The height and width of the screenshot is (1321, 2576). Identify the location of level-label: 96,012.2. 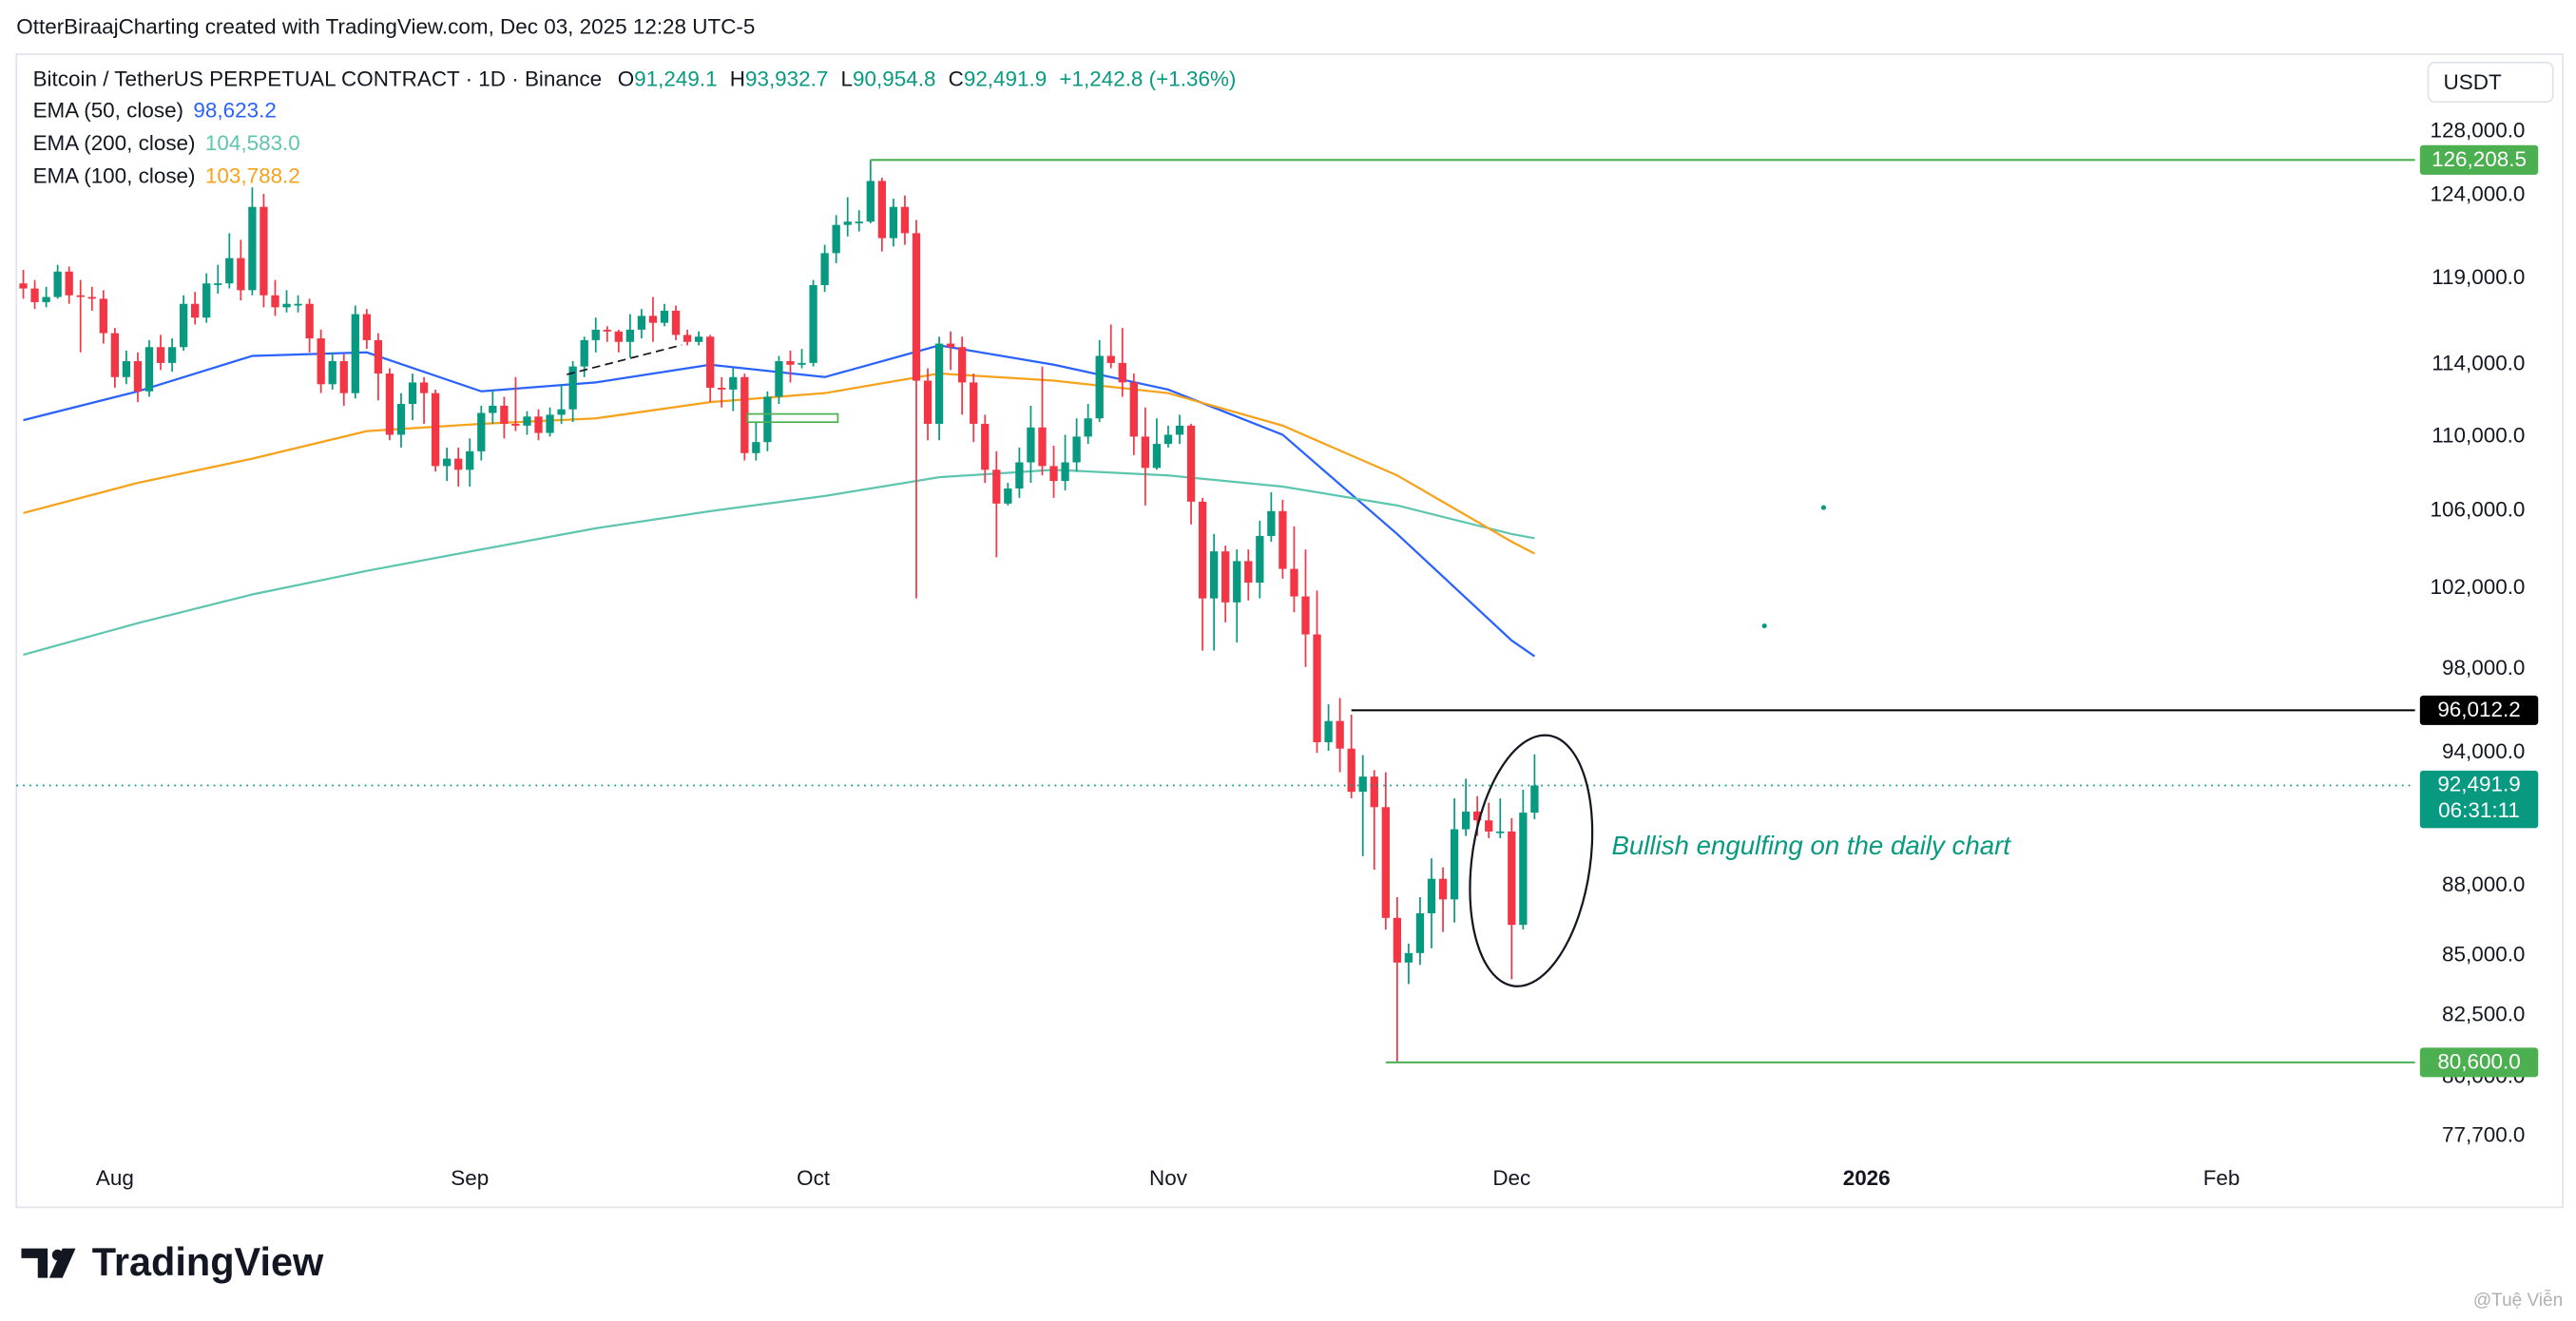
(2478, 709).